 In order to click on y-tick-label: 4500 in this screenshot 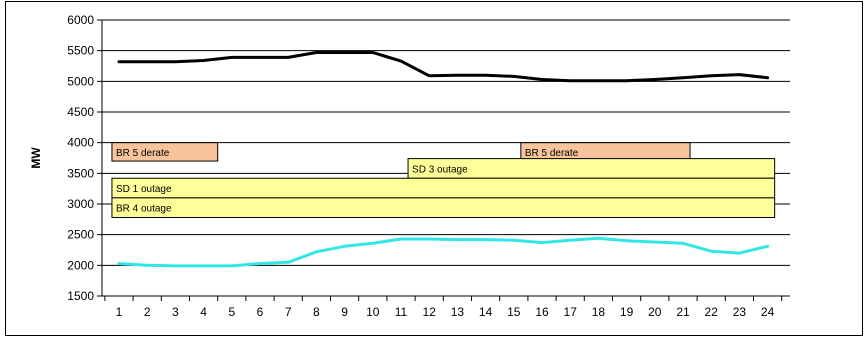, I will do `click(80, 112)`.